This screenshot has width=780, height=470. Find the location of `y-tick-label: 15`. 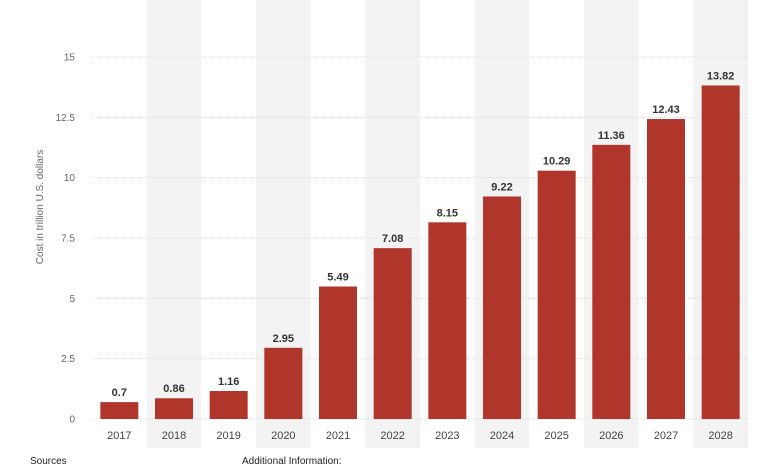

y-tick-label: 15 is located at coordinates (70, 58).